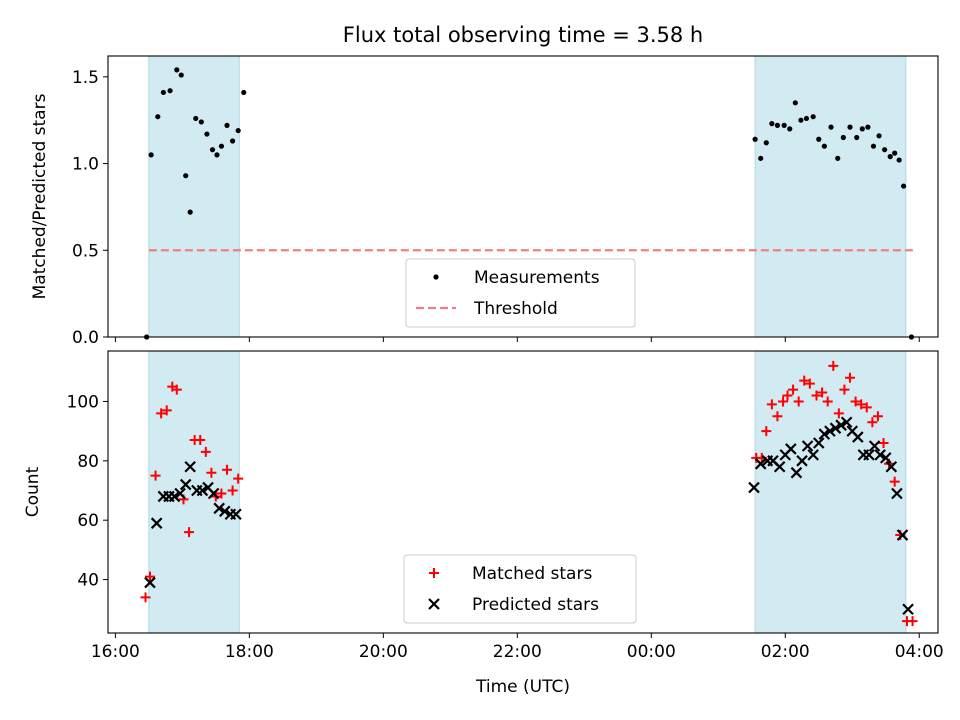  Describe the element at coordinates (919, 652) in the screenshot. I see `x-tick-label: 04:00` at that location.